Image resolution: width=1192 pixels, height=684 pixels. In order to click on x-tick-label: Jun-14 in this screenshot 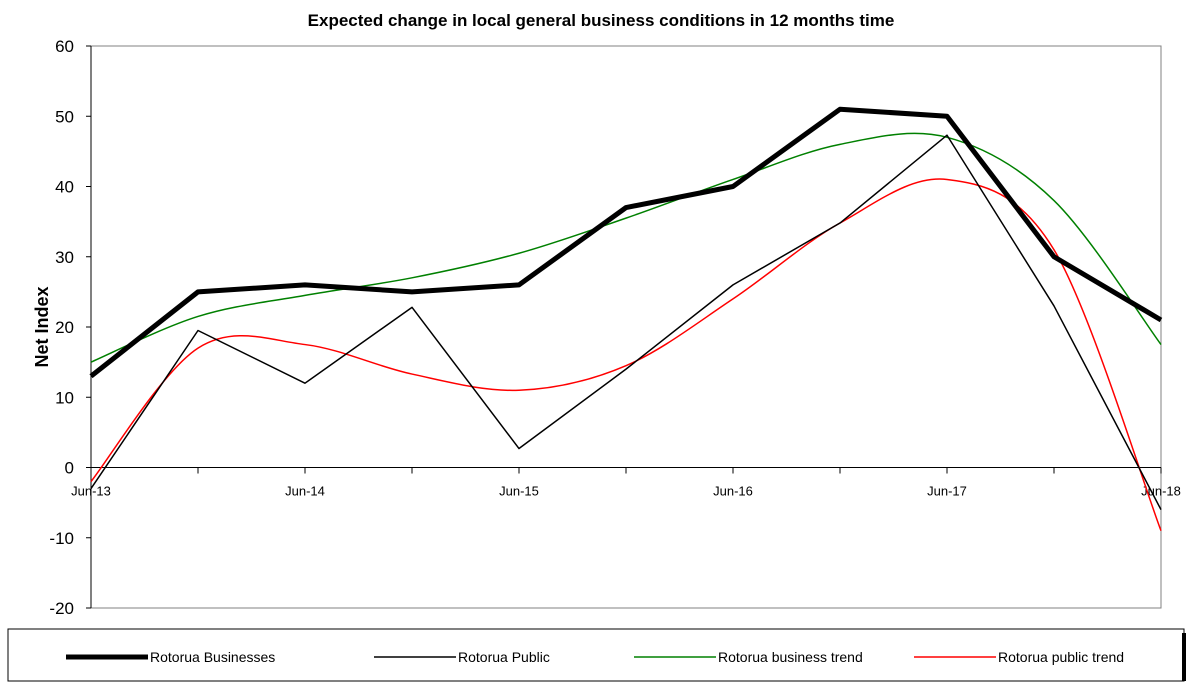, I will do `click(305, 491)`.